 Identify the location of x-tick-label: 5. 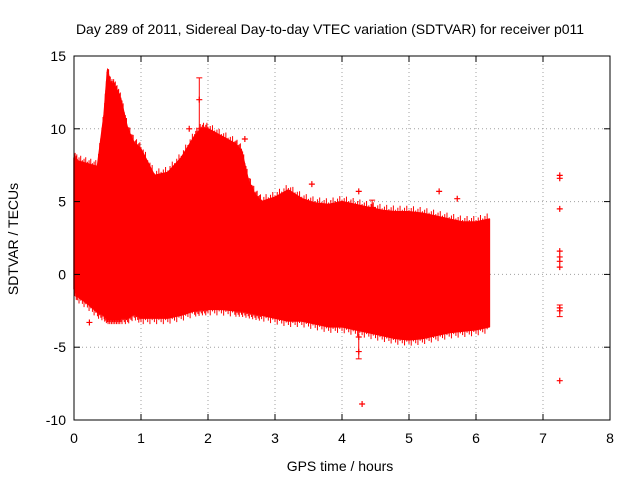
(409, 438).